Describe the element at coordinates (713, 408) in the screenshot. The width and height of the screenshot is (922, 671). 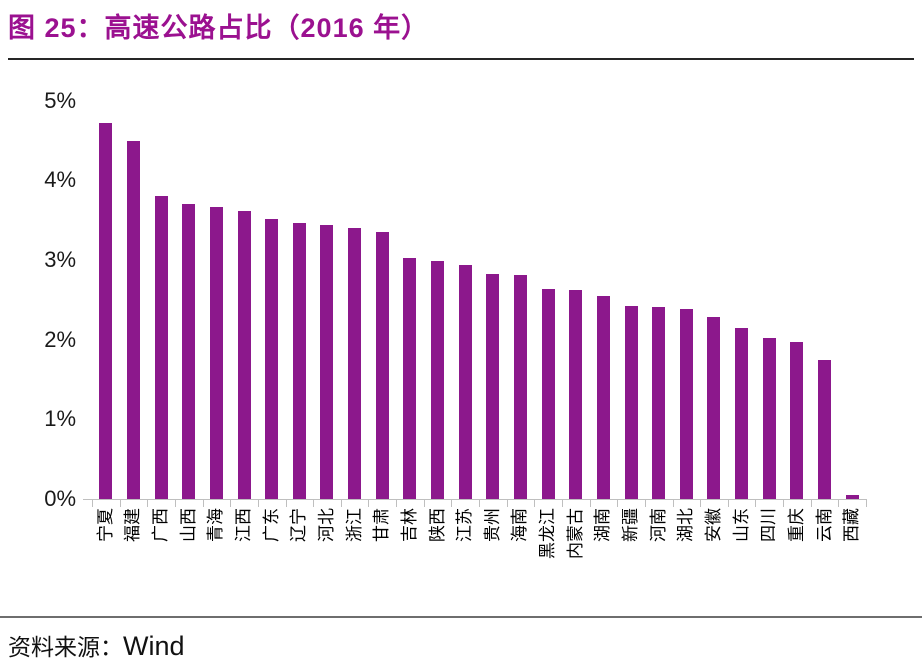
I see `bar-安徽` at that location.